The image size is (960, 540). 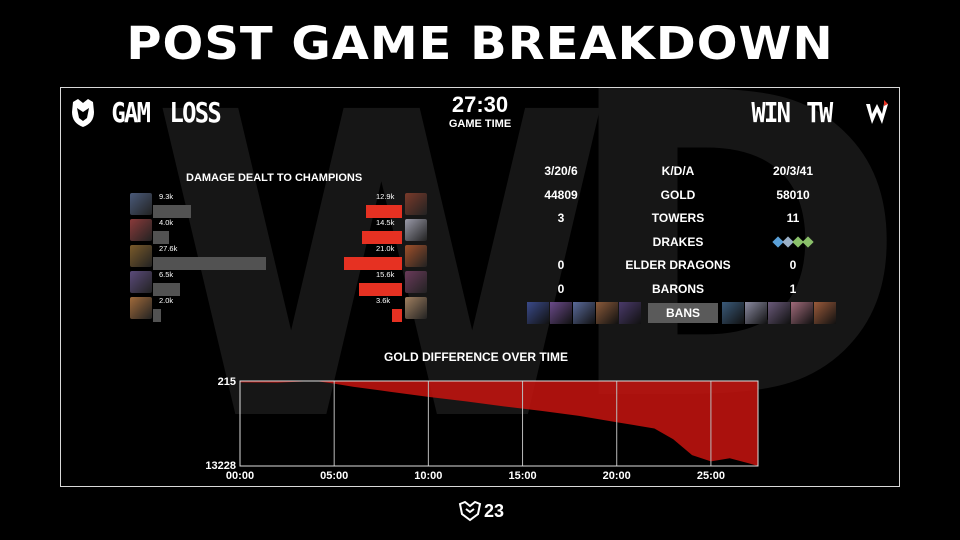 I want to click on tw-logo-icon, so click(x=877, y=111).